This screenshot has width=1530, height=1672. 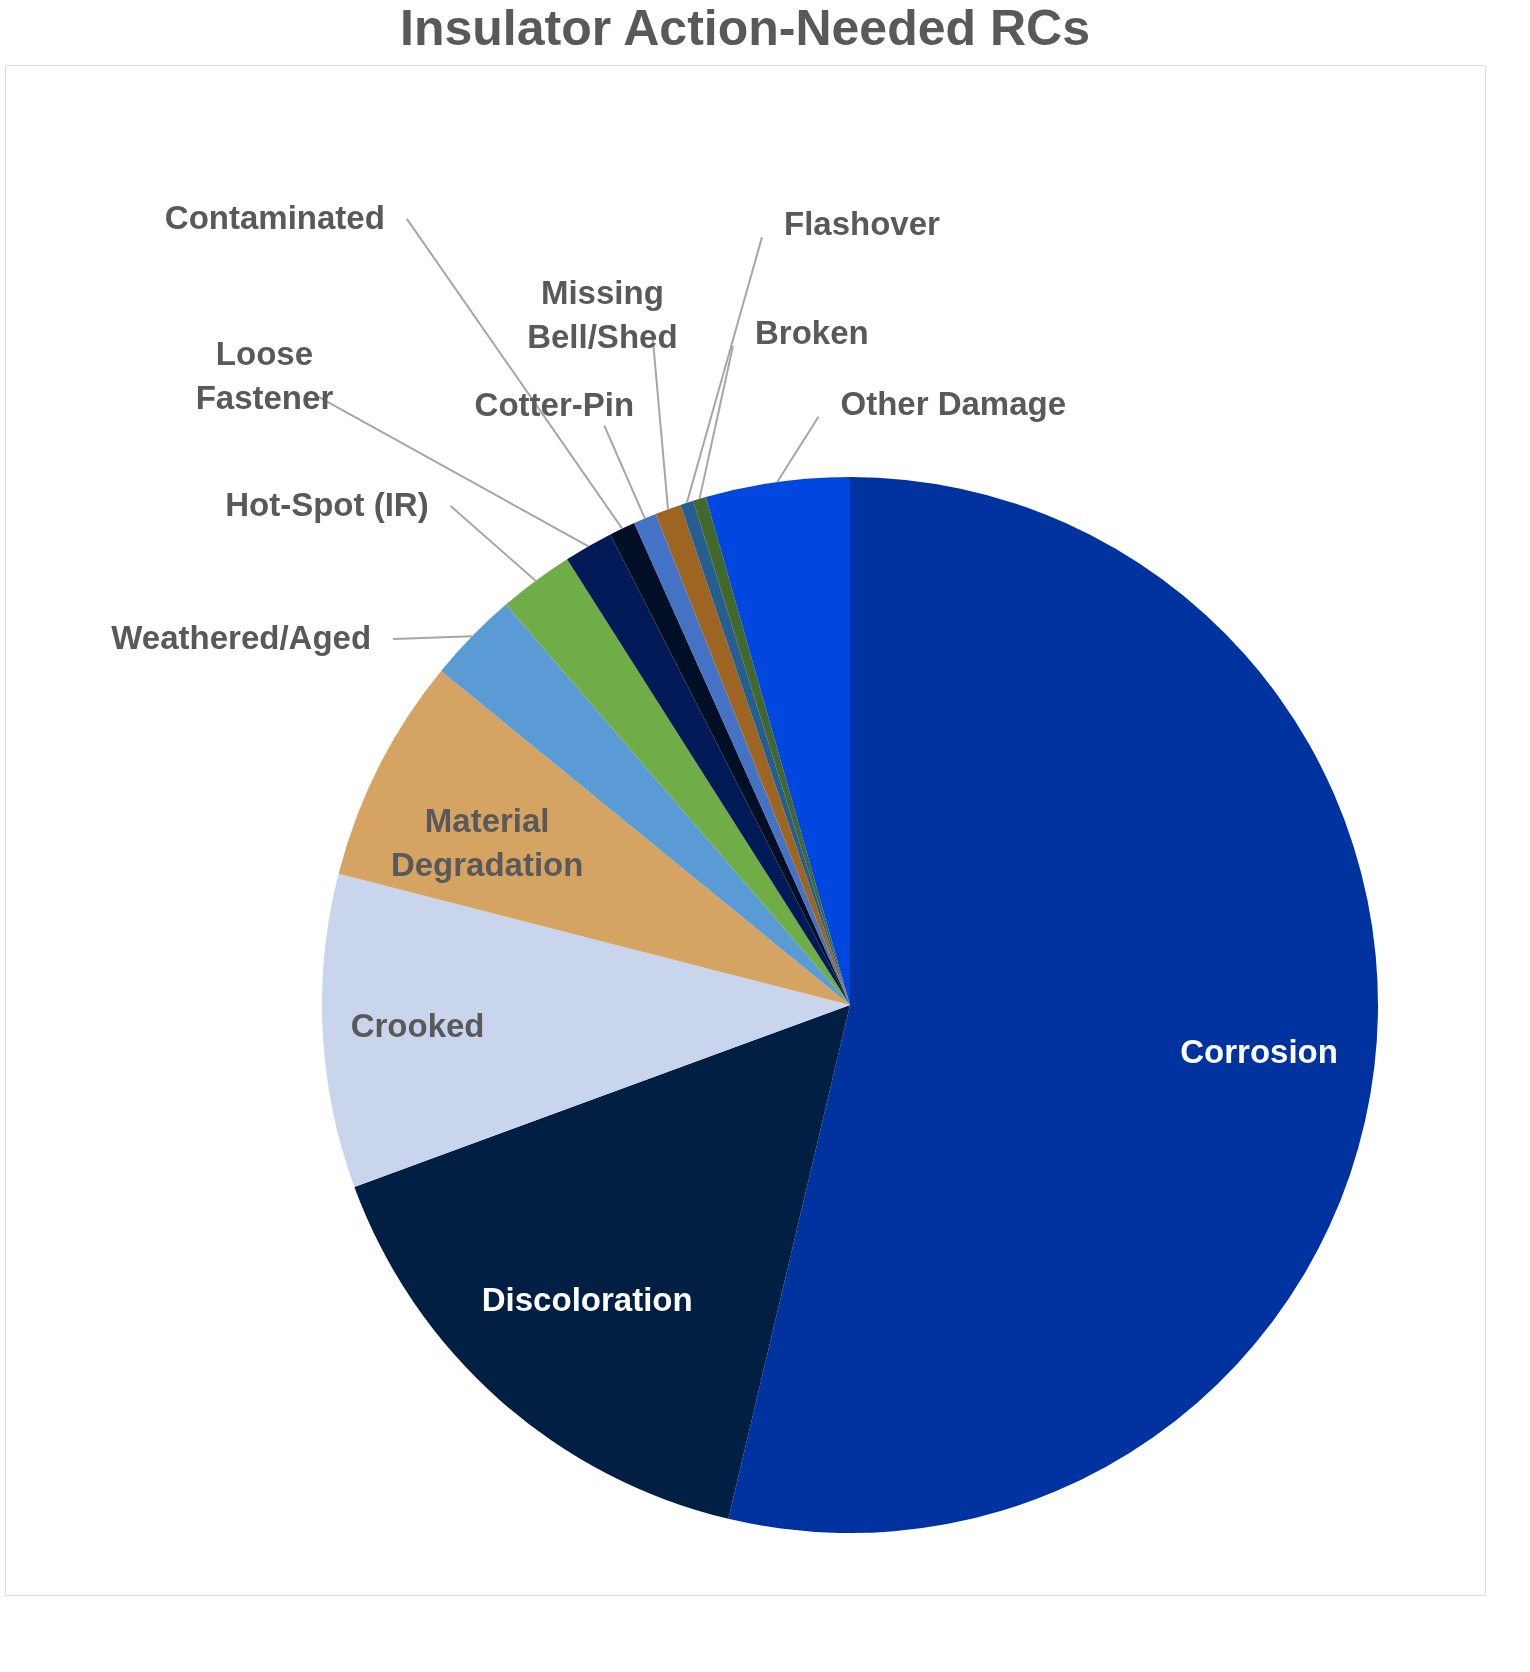 What do you see at coordinates (241, 638) in the screenshot?
I see `slice-label: Weathered/Aged` at bounding box center [241, 638].